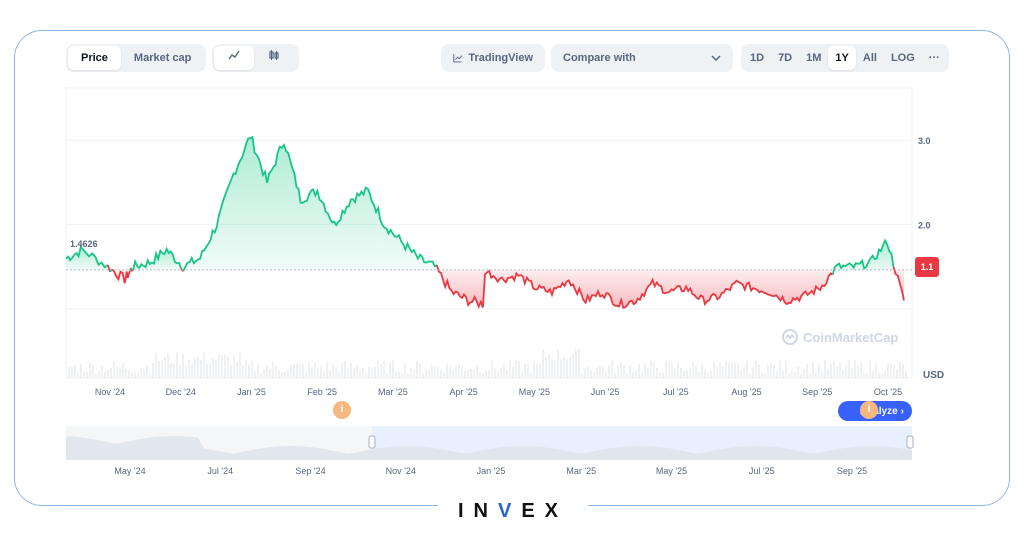  I want to click on tab-market-cap: Market cap, so click(162, 58).